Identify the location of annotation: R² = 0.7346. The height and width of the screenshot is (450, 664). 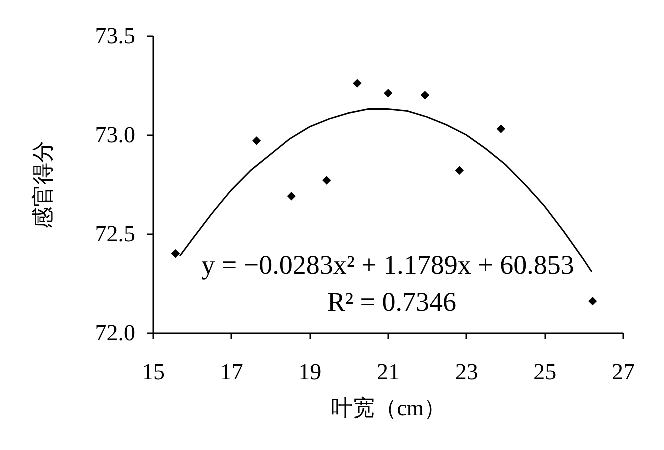
(392, 302).